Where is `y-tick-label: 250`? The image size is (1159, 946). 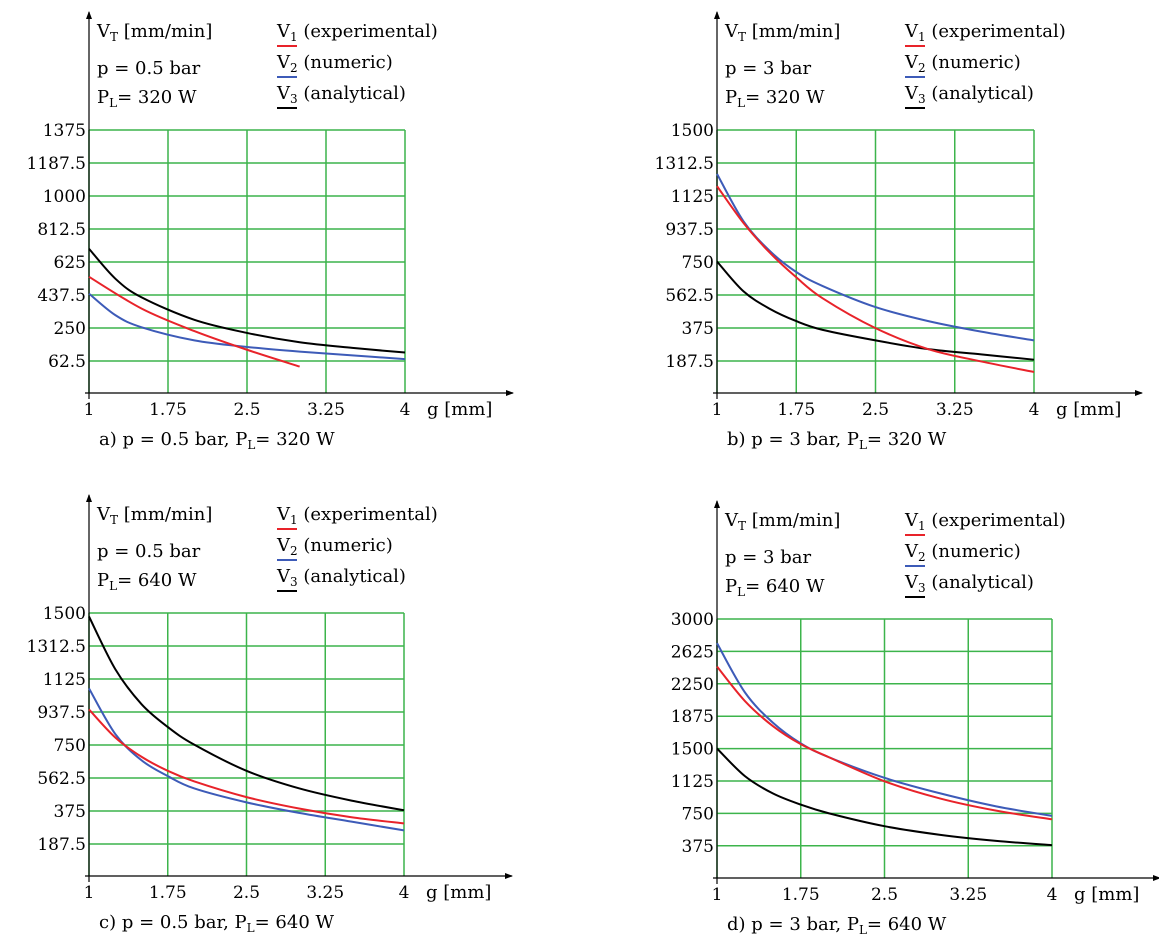
y-tick-label: 250 is located at coordinates (70, 329).